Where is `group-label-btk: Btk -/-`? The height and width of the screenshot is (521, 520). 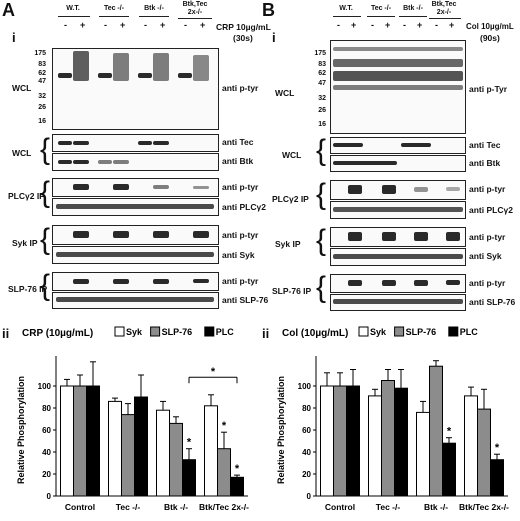
group-label-btk: Btk -/- is located at coordinates (154, 8).